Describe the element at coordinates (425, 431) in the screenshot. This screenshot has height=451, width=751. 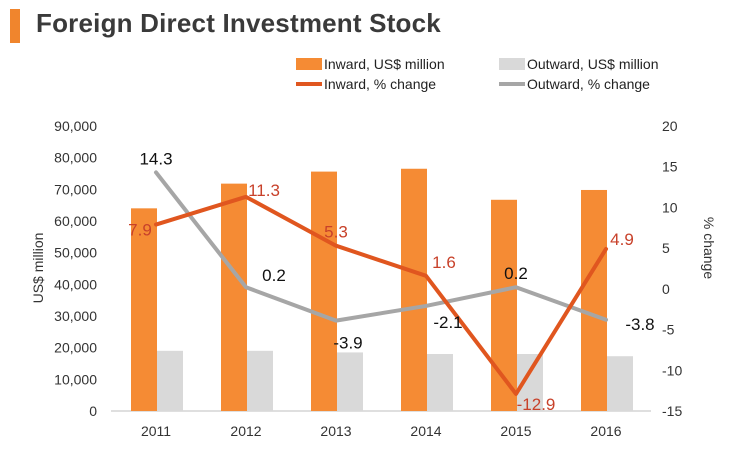
I see `x-tick-label: 2014` at that location.